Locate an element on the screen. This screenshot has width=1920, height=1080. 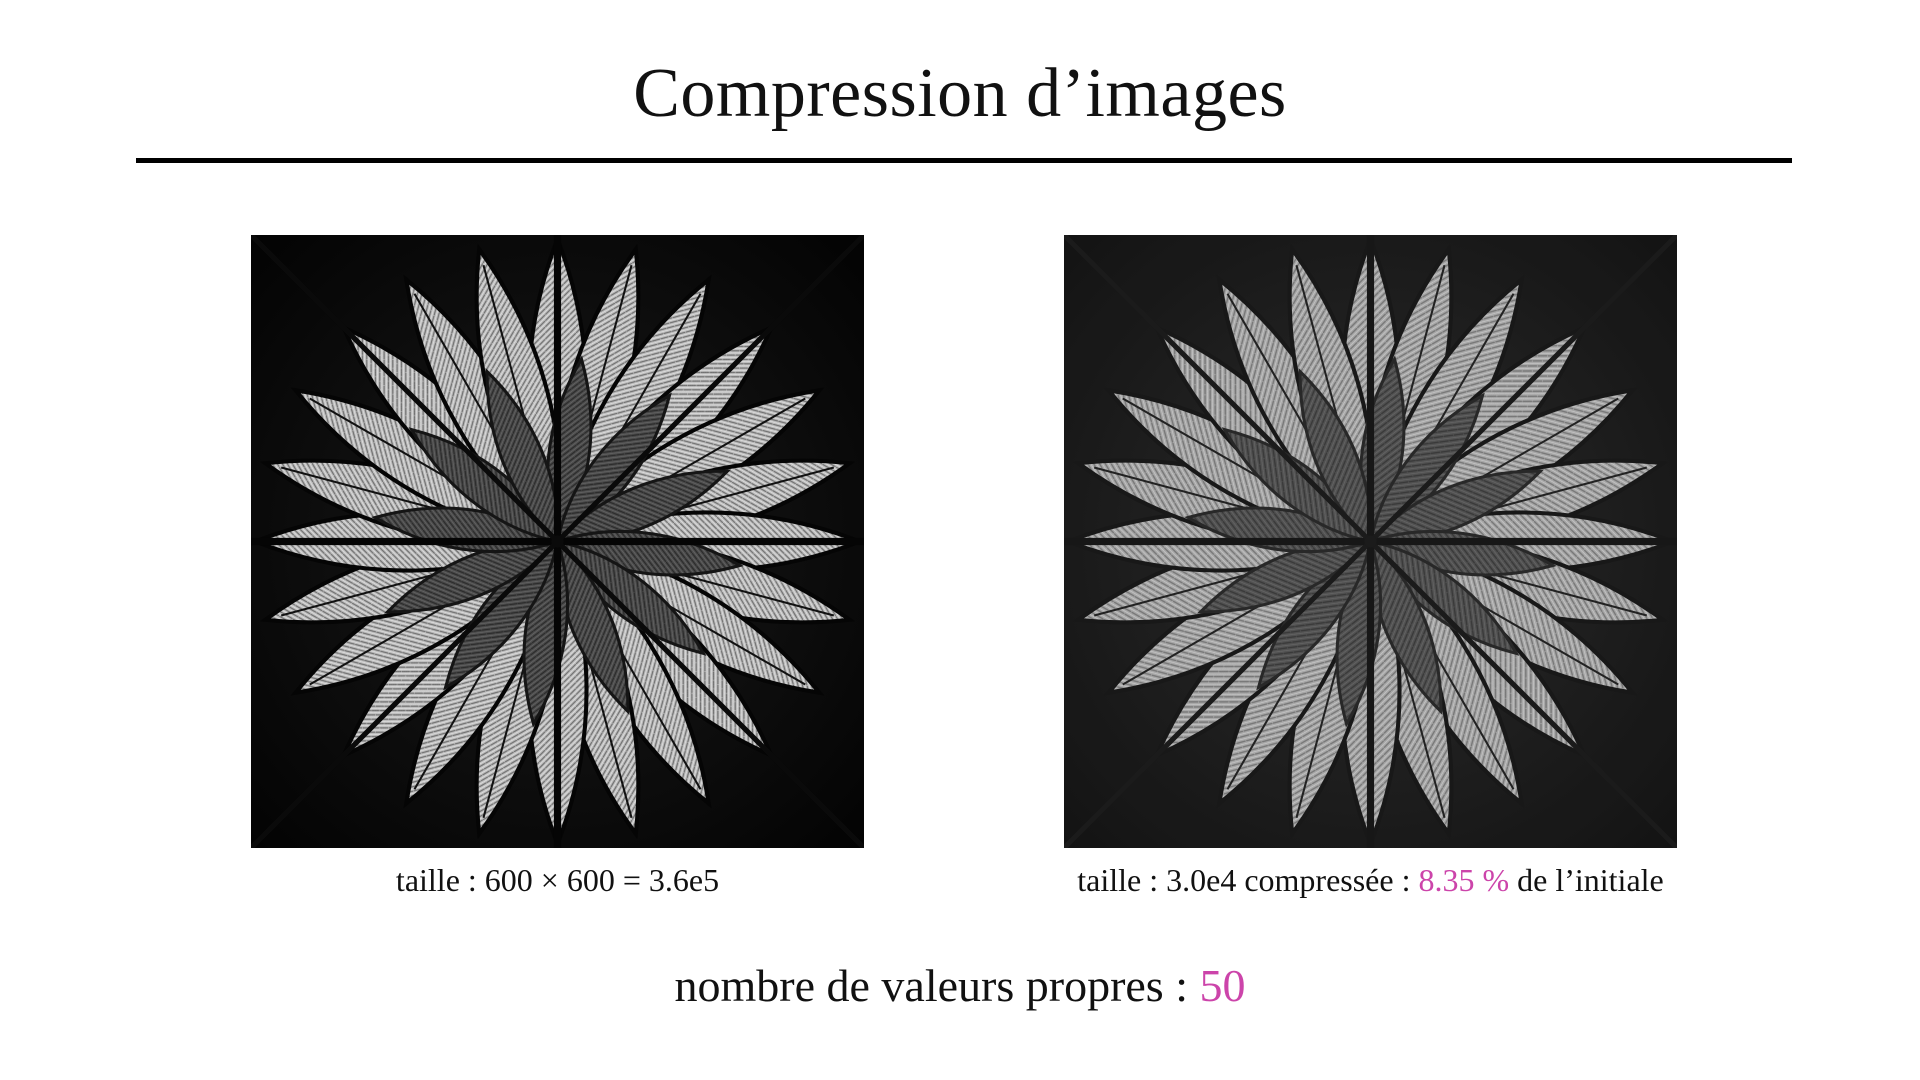
original-size-caption: taille : 600 × 600 = 3.6e5 is located at coordinates (557, 880).